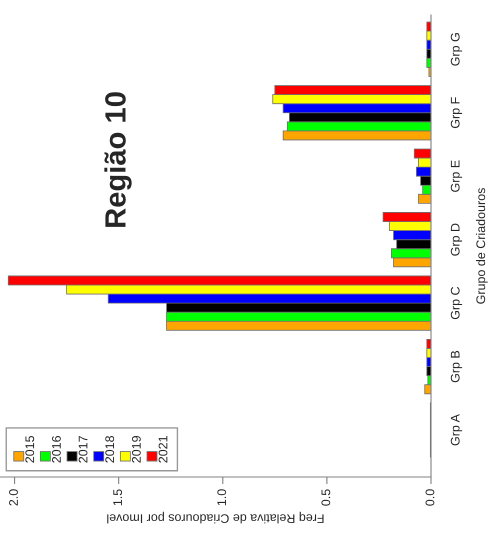  What do you see at coordinates (456, 303) in the screenshot?
I see `y-tick-label: Grp C` at bounding box center [456, 303].